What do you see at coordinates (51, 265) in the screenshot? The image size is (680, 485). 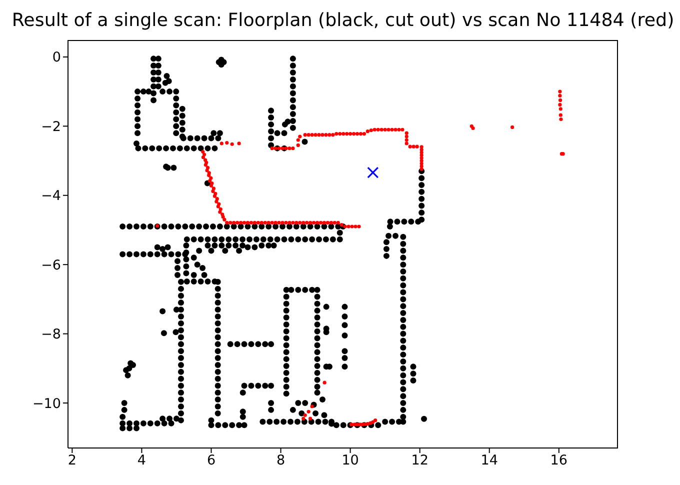 I see `y-tick-label: −6` at bounding box center [51, 265].